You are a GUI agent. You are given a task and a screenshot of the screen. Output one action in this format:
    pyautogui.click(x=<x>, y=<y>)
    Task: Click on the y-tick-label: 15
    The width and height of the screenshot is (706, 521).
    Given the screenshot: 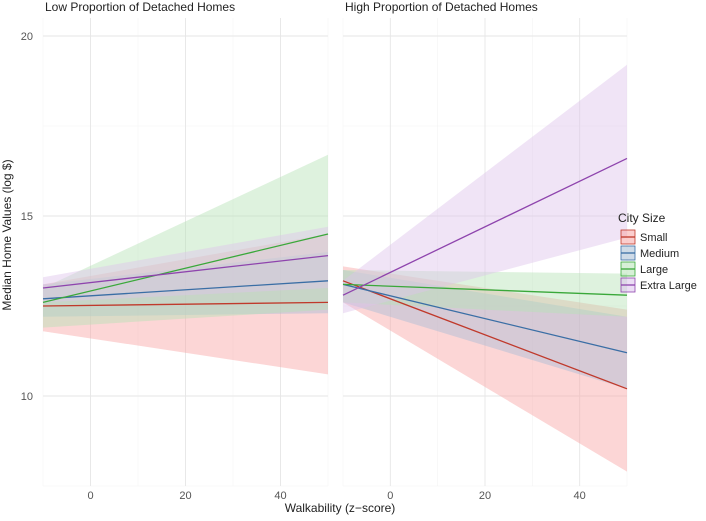 What is the action you would take?
    pyautogui.click(x=27, y=217)
    